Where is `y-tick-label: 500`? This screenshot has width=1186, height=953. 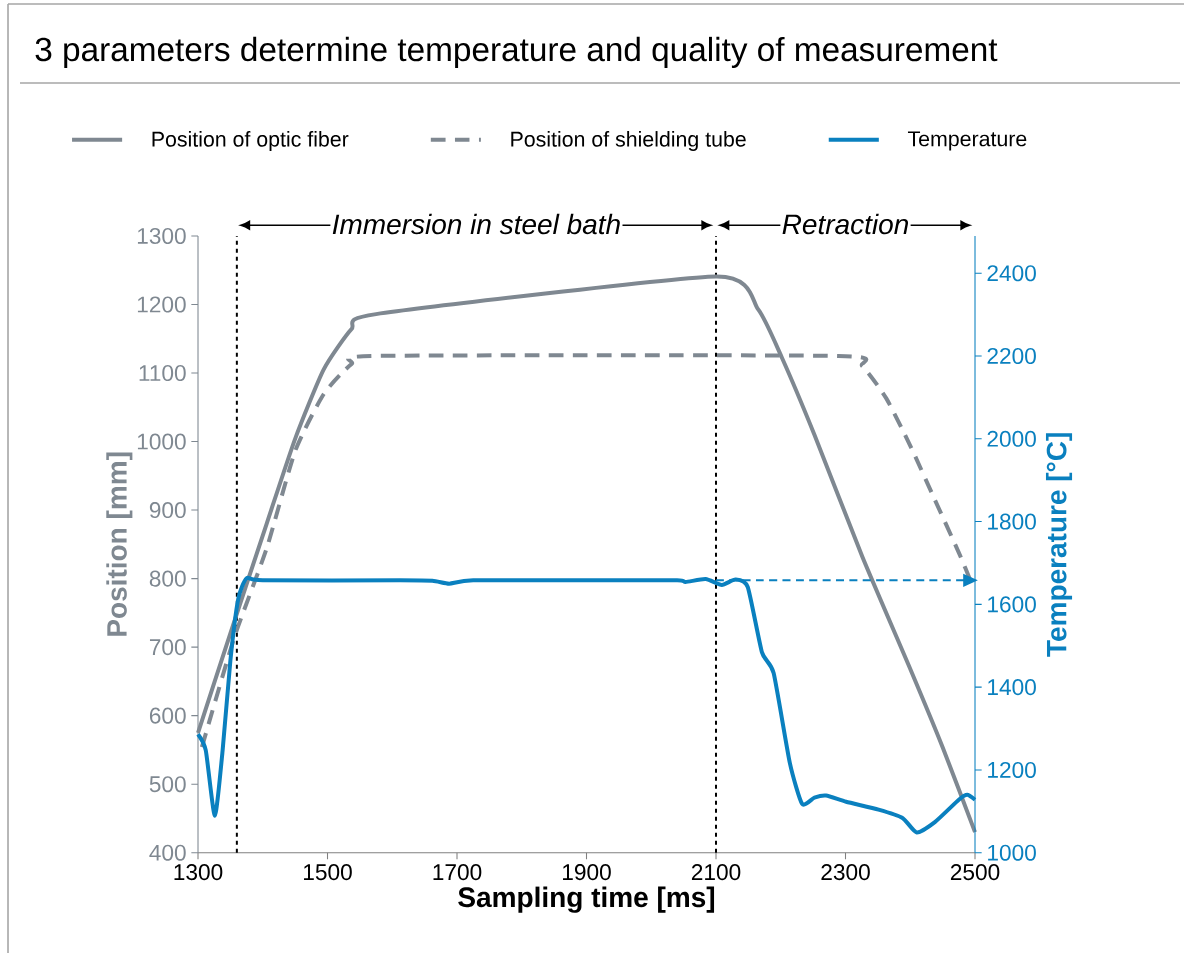 y-tick-label: 500 is located at coordinates (167, 784).